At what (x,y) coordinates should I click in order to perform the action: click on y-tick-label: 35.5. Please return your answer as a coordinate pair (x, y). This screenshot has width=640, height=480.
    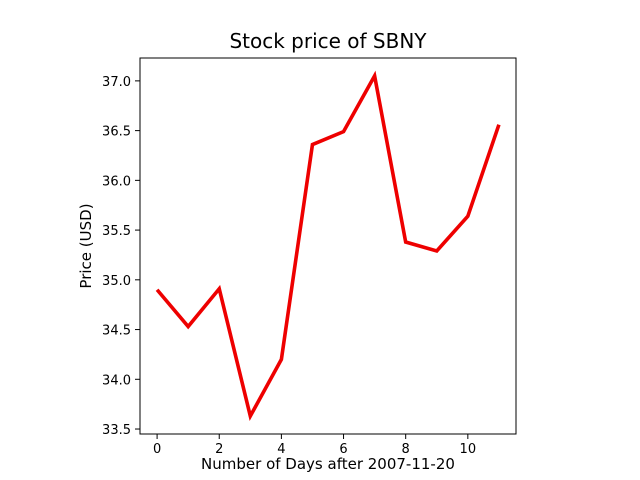
    Looking at the image, I should click on (116, 231).